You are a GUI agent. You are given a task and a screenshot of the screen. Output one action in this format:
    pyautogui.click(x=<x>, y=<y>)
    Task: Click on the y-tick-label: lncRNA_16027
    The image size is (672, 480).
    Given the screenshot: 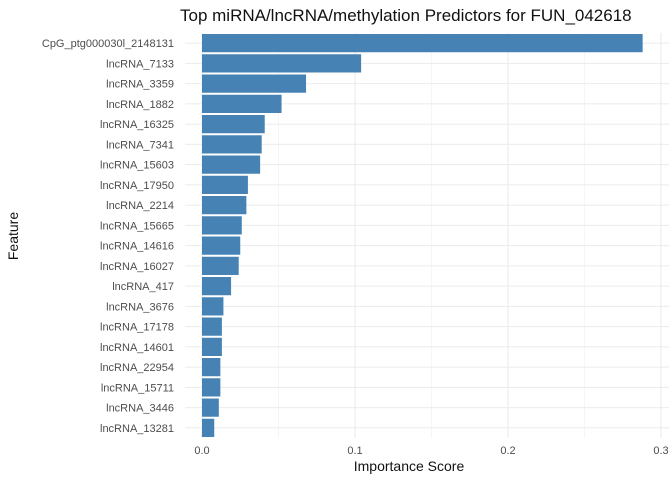 What is the action you would take?
    pyautogui.click(x=137, y=267)
    